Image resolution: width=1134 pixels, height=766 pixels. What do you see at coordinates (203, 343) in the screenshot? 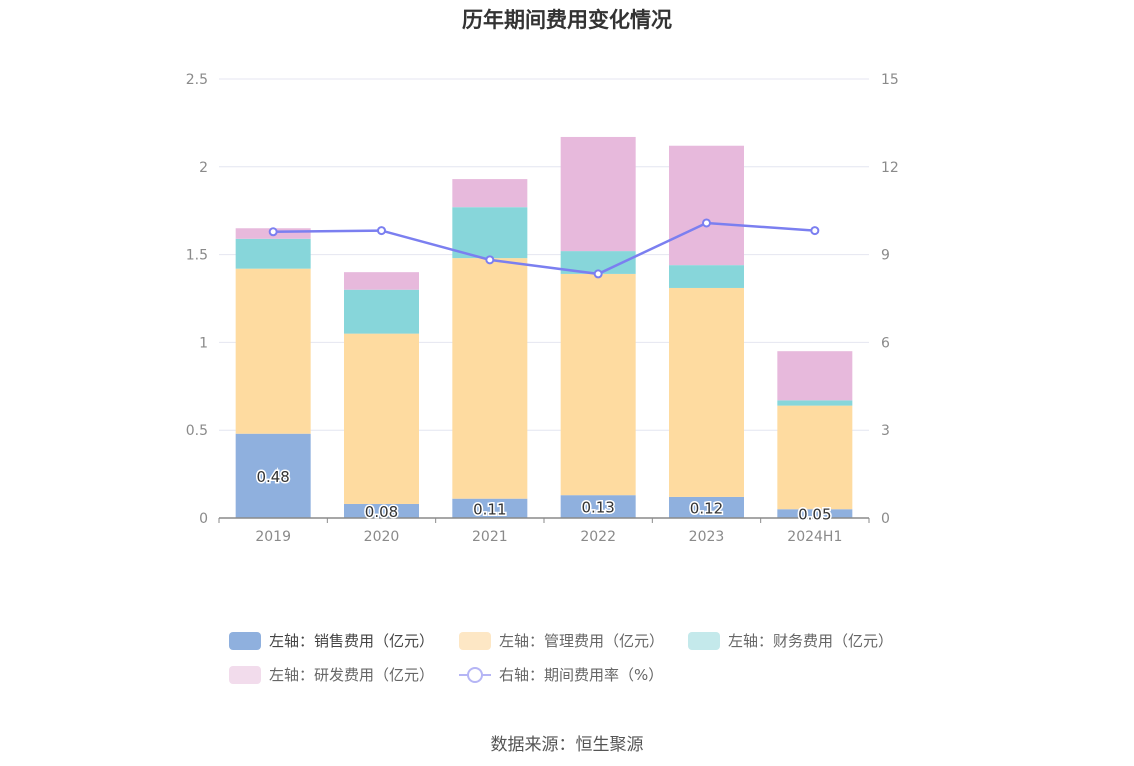
I see `left-tick-label: 1` at bounding box center [203, 343].